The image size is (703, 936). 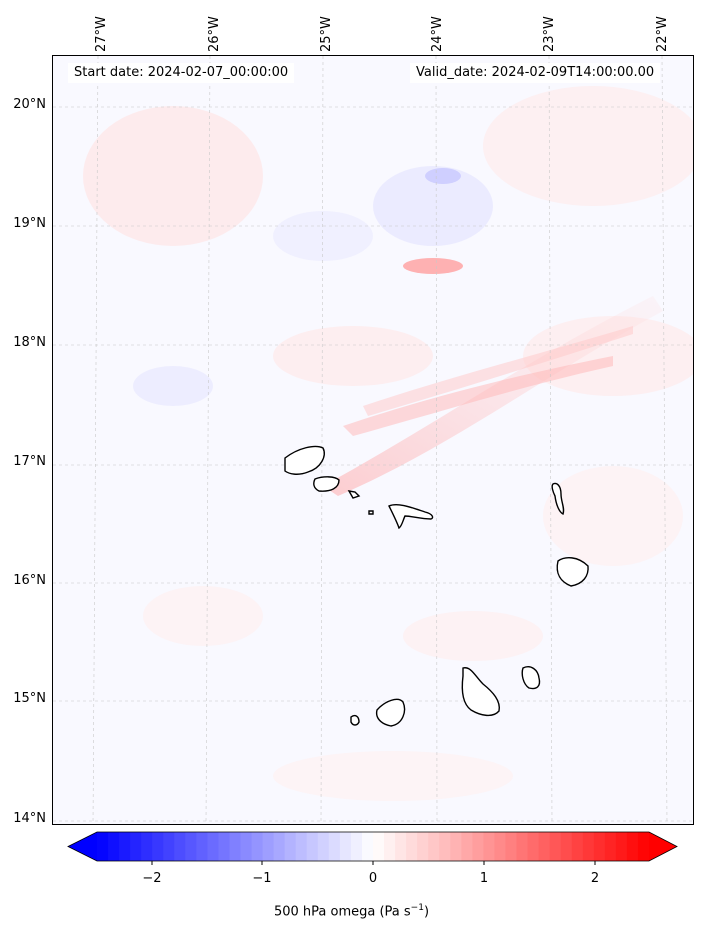 I want to click on island-branco, so click(x=371, y=512).